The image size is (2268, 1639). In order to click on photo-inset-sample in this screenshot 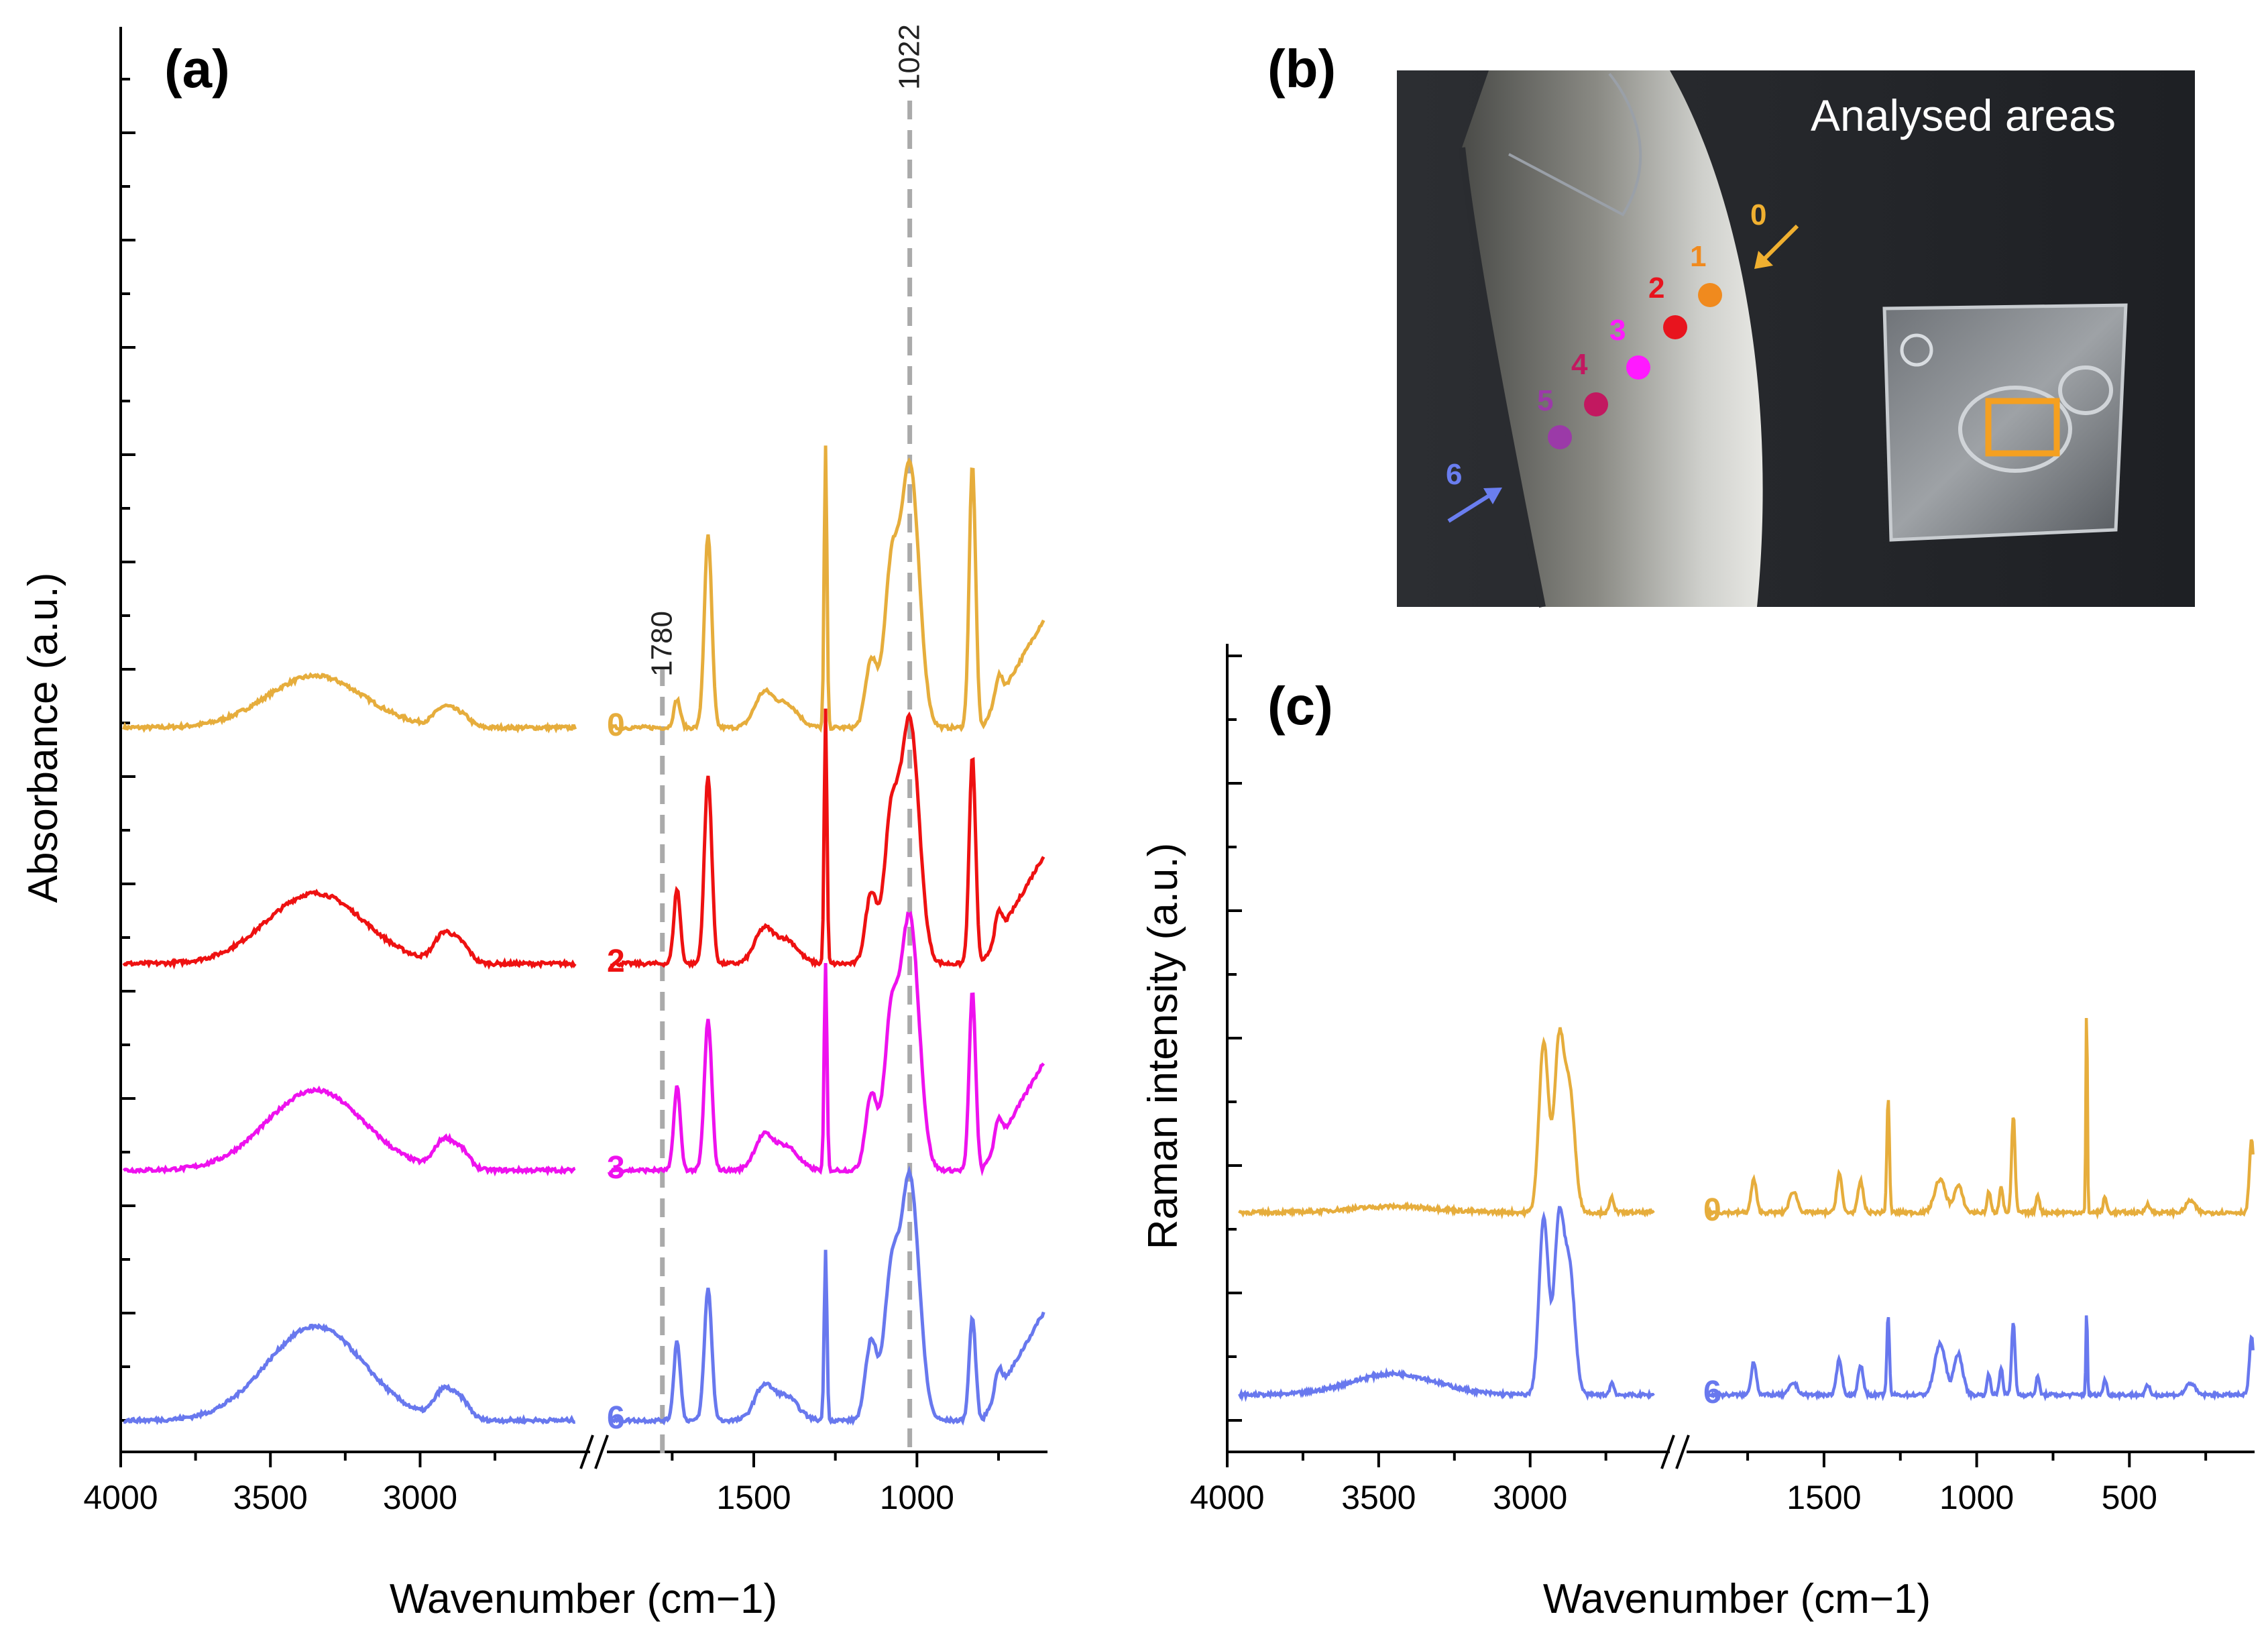, I will do `click(2005, 423)`.